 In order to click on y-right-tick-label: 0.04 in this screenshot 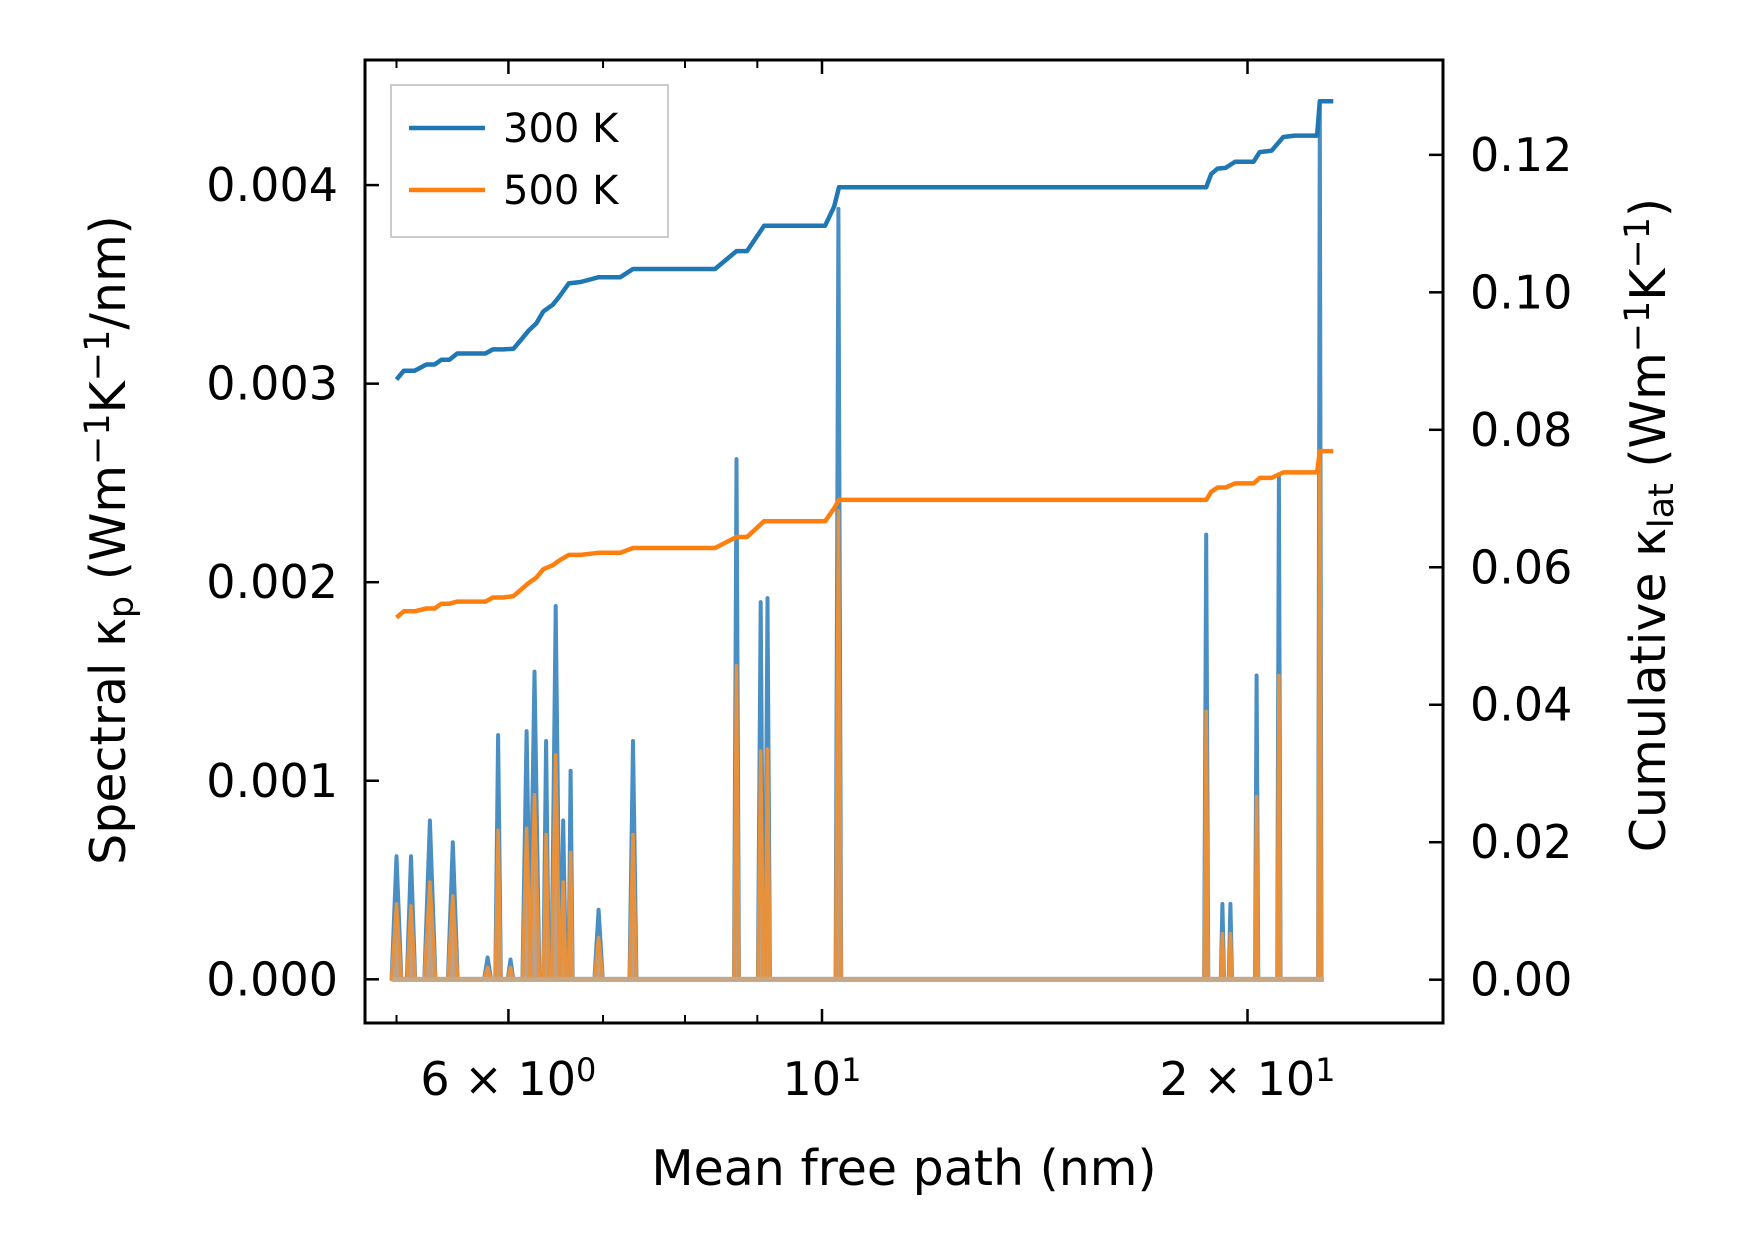, I will do `click(1521, 705)`.